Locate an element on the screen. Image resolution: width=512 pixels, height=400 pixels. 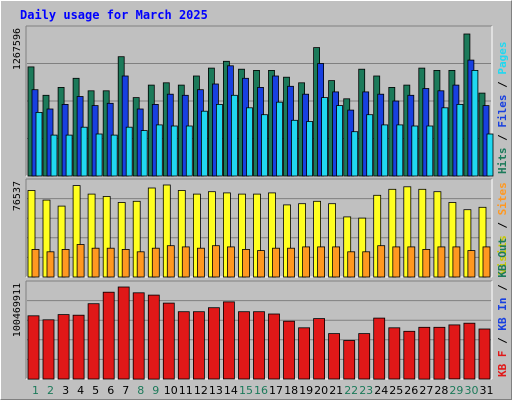
x-tick-label: 17 is located at coordinates (276, 390).